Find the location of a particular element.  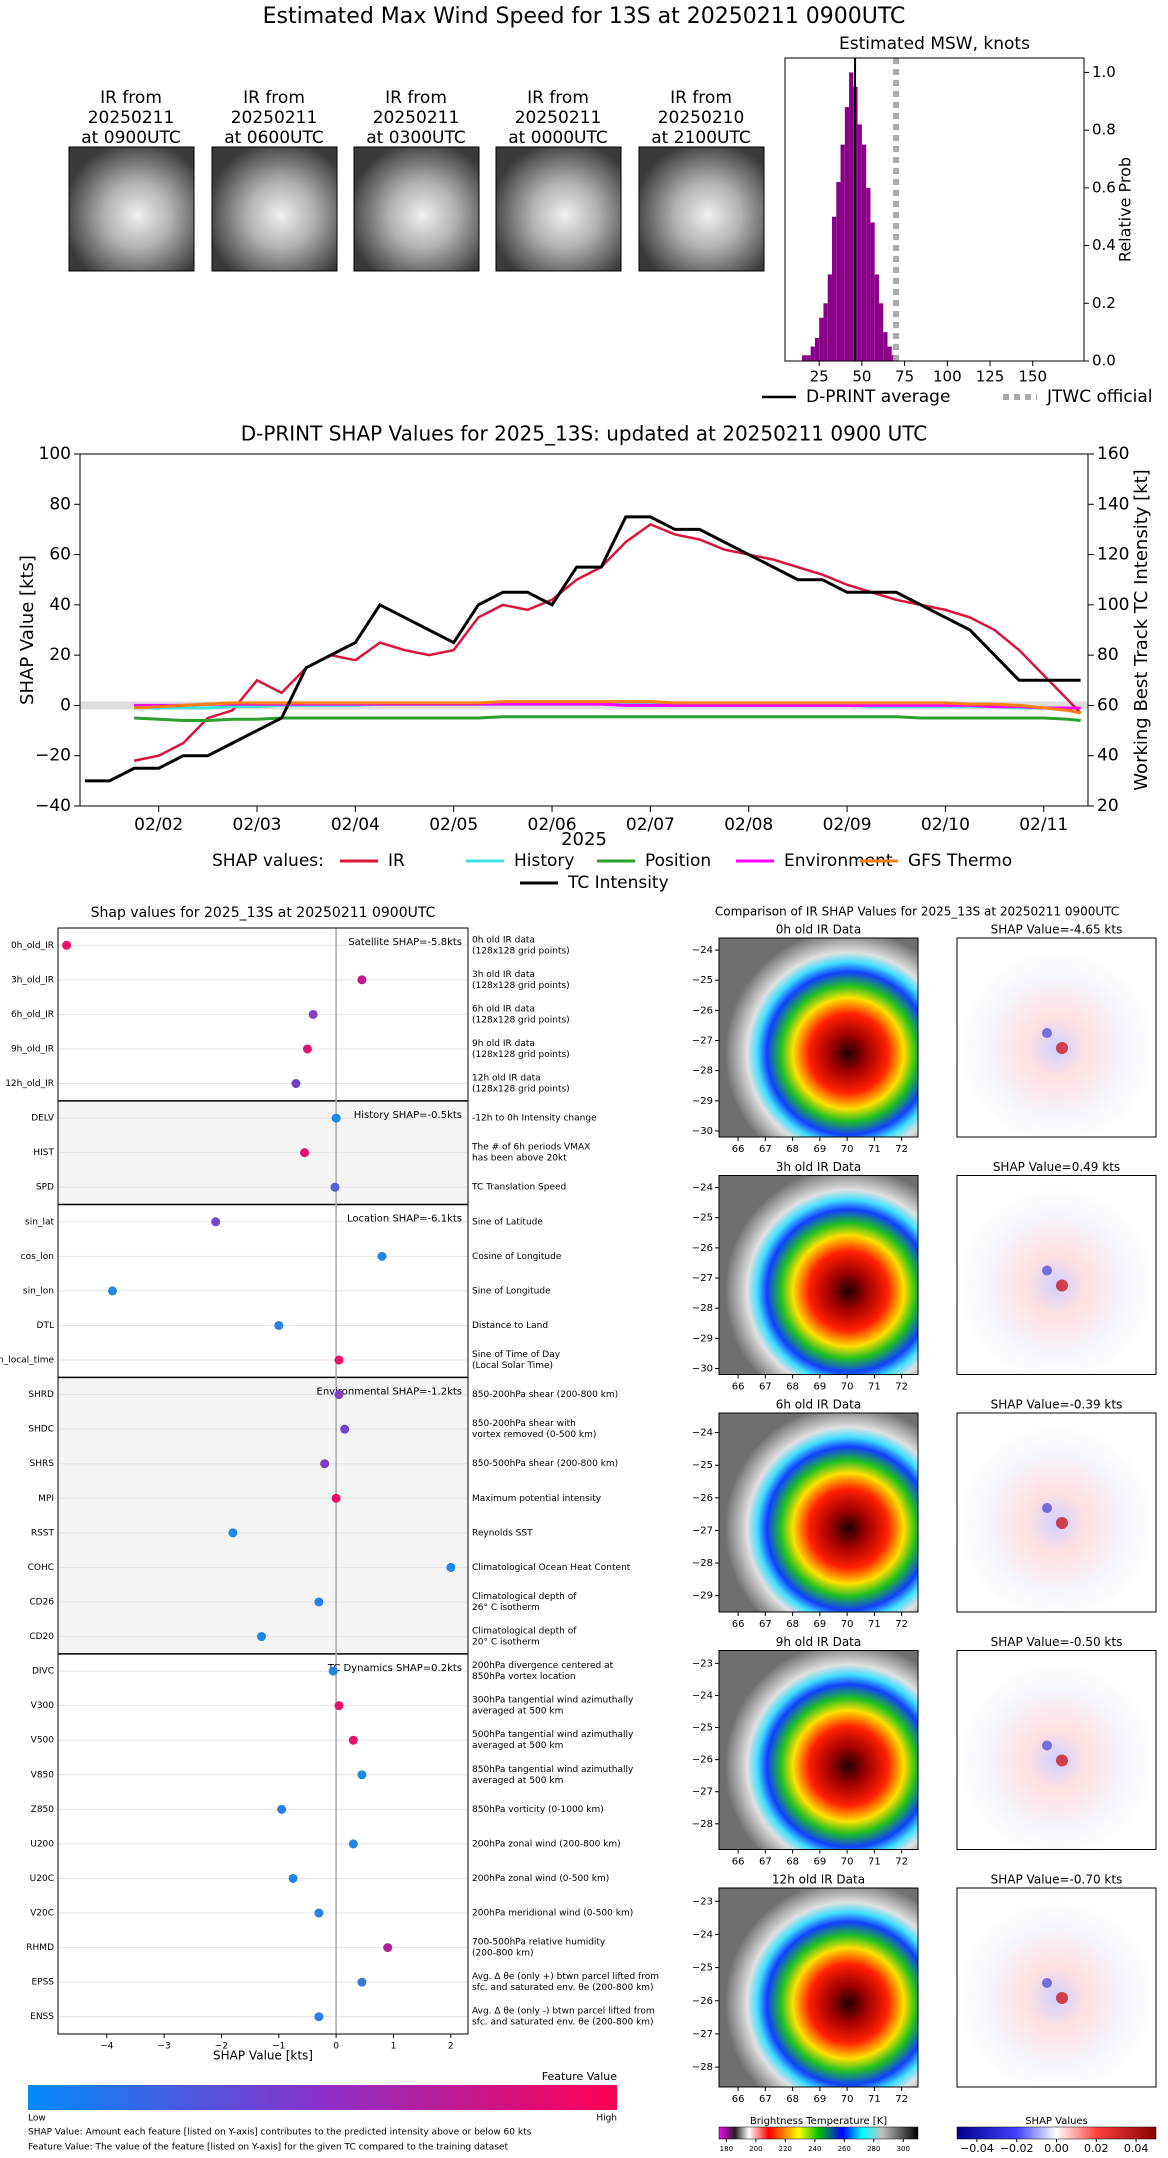

x-tick-label: 02/04 is located at coordinates (355, 825).